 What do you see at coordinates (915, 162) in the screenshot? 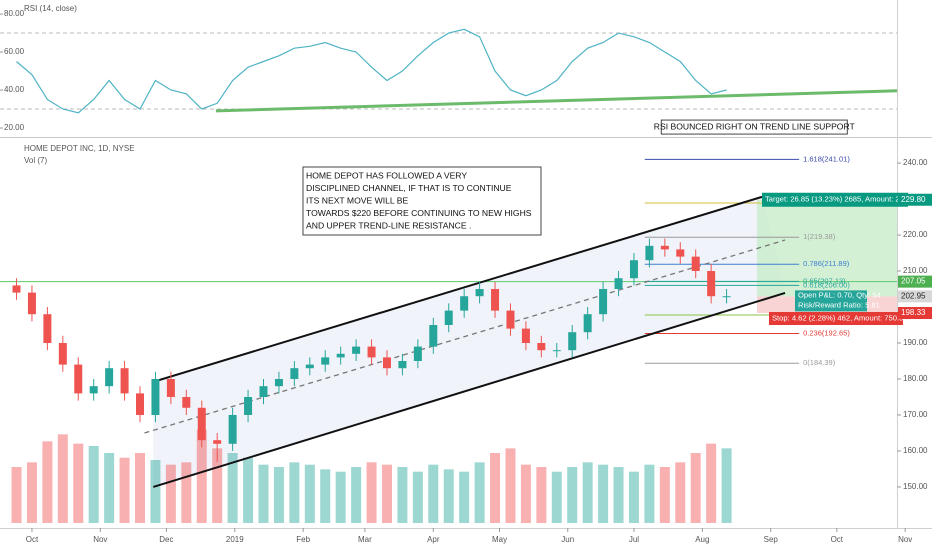
I see `price-tick-label: 240.00` at bounding box center [915, 162].